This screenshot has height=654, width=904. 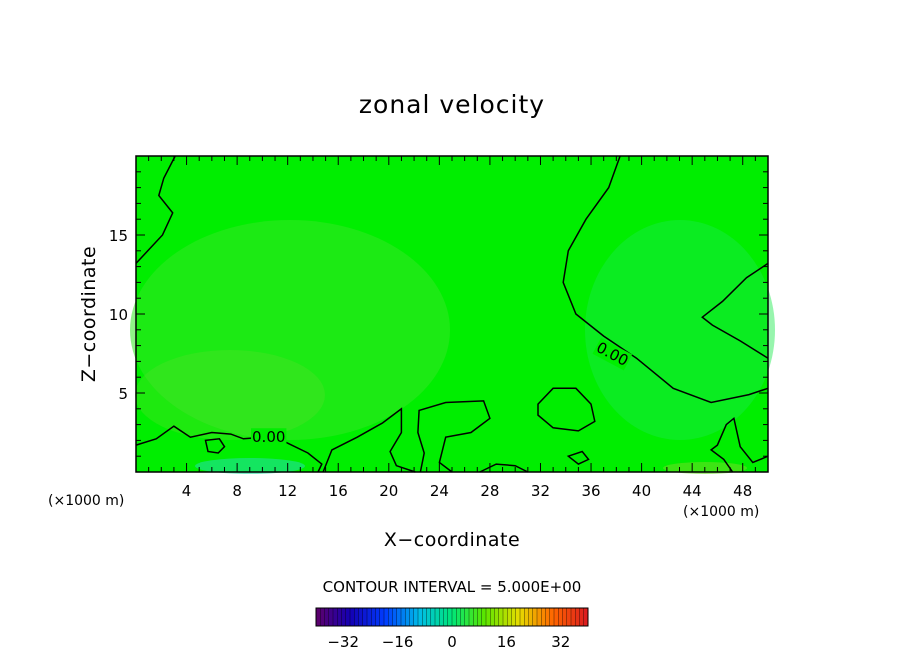 I want to click on x-tick-label: 8, so click(x=237, y=491).